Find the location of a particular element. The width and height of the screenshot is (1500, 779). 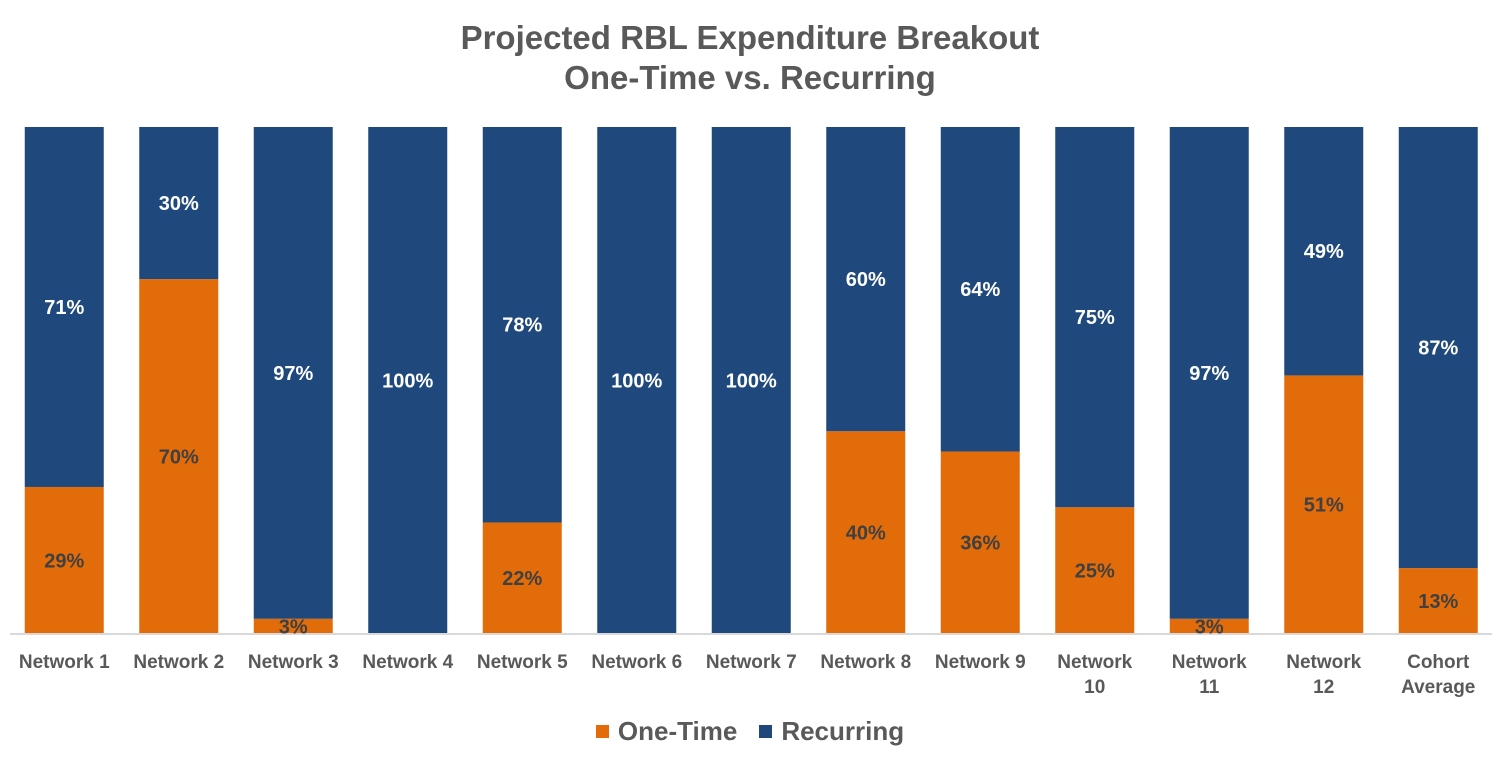

data-label-recurring-4: 100% is located at coordinates (407, 382).